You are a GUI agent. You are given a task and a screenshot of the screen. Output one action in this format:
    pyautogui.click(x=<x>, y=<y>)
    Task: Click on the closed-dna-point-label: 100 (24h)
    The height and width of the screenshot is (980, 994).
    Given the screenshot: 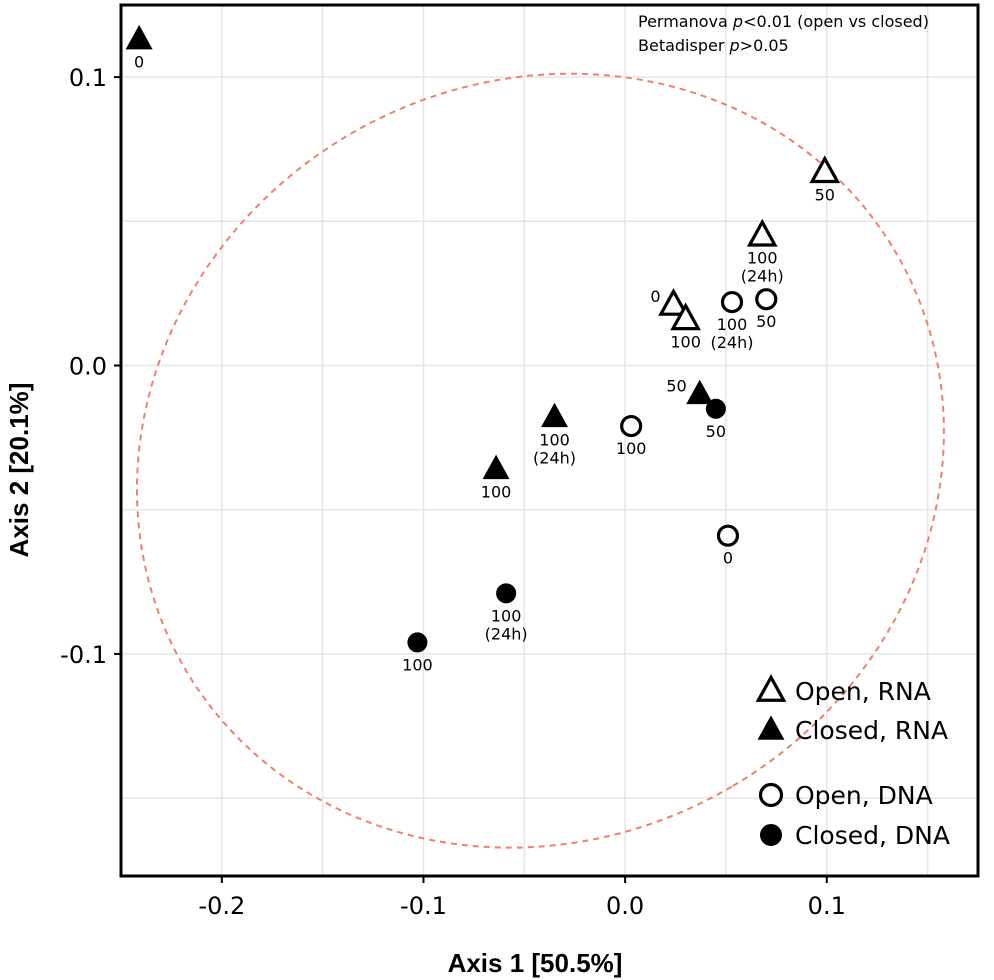 What is the action you would take?
    pyautogui.click(x=506, y=624)
    